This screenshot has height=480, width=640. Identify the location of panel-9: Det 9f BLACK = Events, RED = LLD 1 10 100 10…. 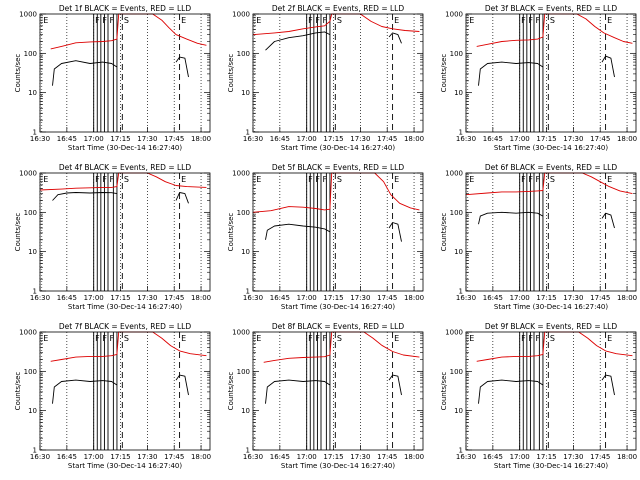
(538, 396).